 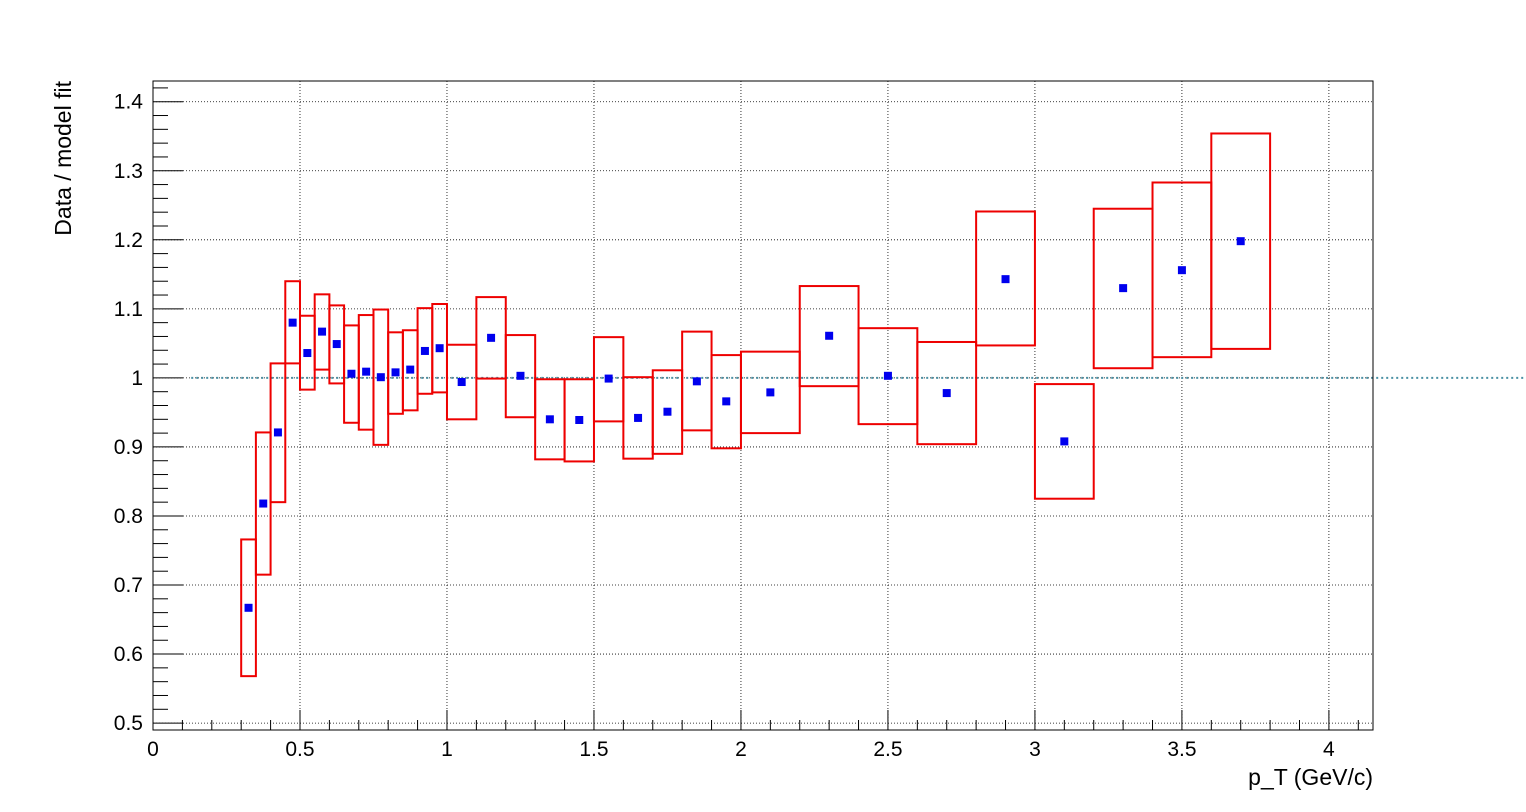 I want to click on y-tick-labels: 0.5 0.6 0.7 0.8 0.9 1 1.1 1.2 1.3 1.4, so click(x=129, y=413).